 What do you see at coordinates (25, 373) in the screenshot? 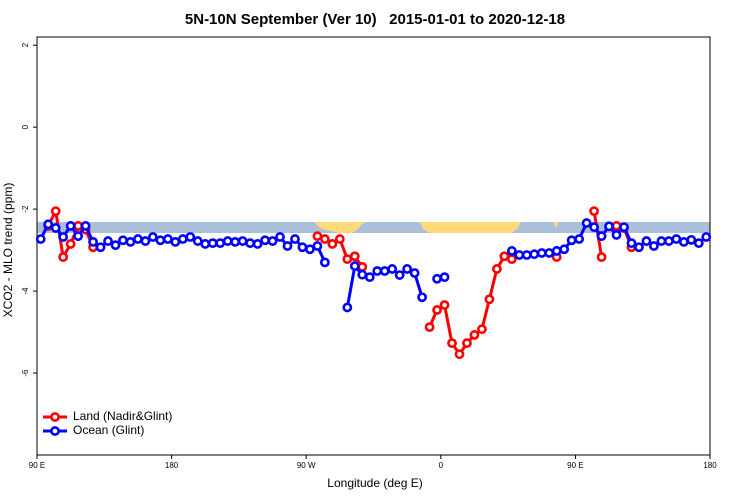
I see `y-tick-label: -6` at bounding box center [25, 373].